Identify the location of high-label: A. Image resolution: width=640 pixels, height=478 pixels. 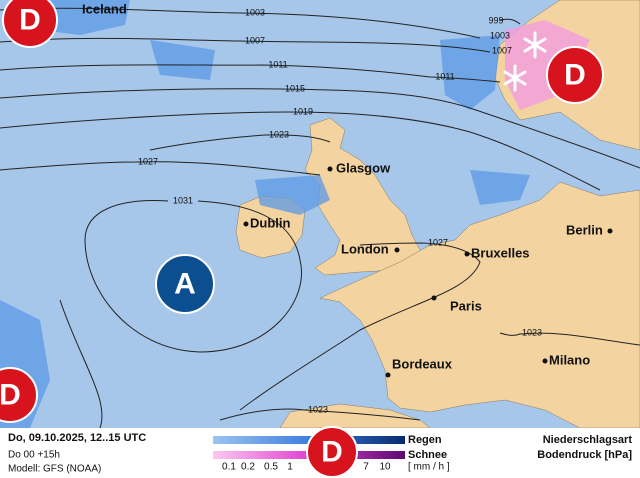
(185, 284).